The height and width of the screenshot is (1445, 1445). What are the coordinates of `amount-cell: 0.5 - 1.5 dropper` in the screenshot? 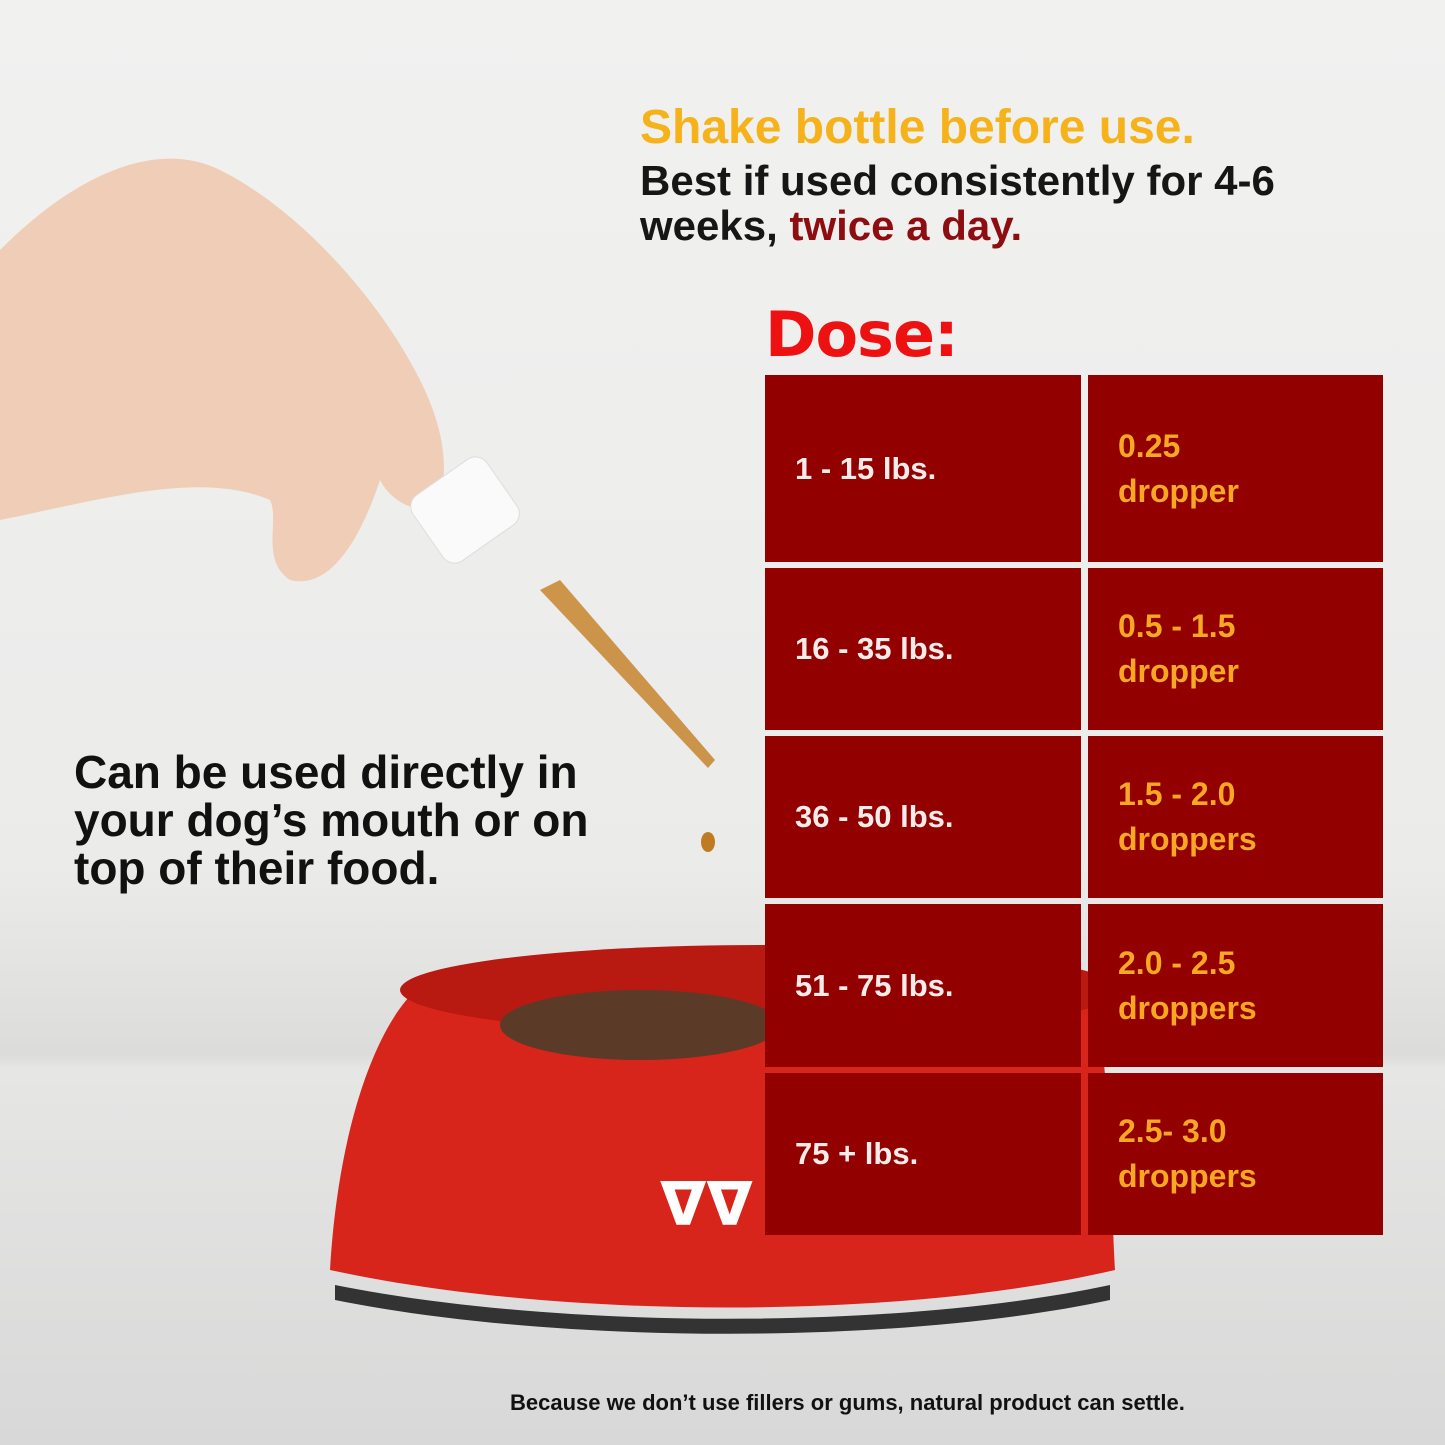 It's located at (1235, 649).